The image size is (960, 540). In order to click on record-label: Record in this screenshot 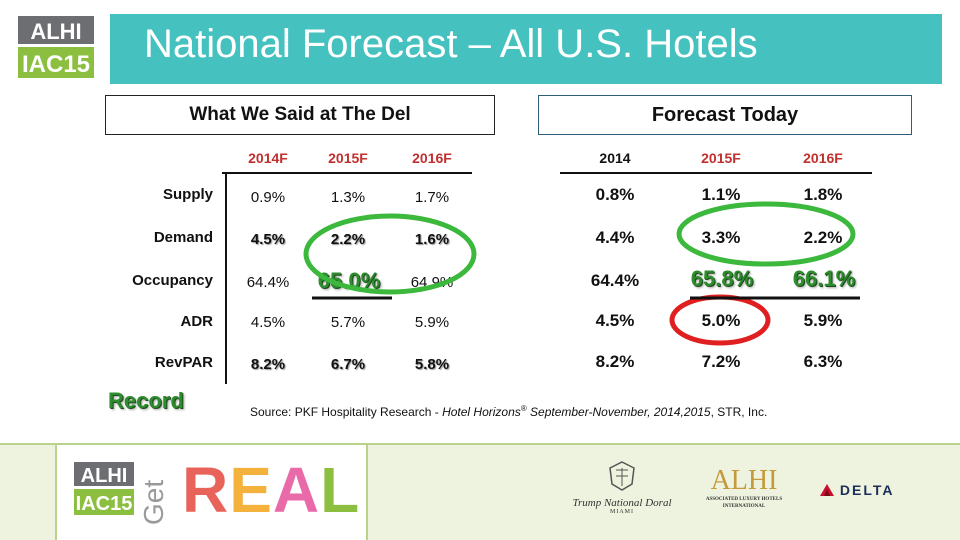, I will do `click(146, 400)`.